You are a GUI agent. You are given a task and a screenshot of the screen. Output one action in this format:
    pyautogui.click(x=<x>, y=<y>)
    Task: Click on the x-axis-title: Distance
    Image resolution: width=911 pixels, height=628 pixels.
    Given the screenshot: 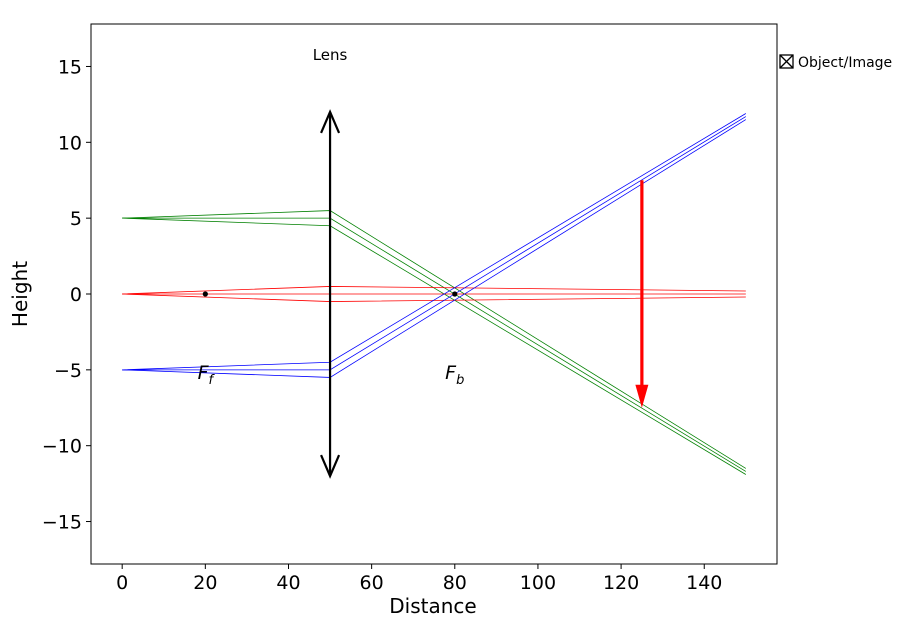 What is the action you would take?
    pyautogui.click(x=432, y=606)
    